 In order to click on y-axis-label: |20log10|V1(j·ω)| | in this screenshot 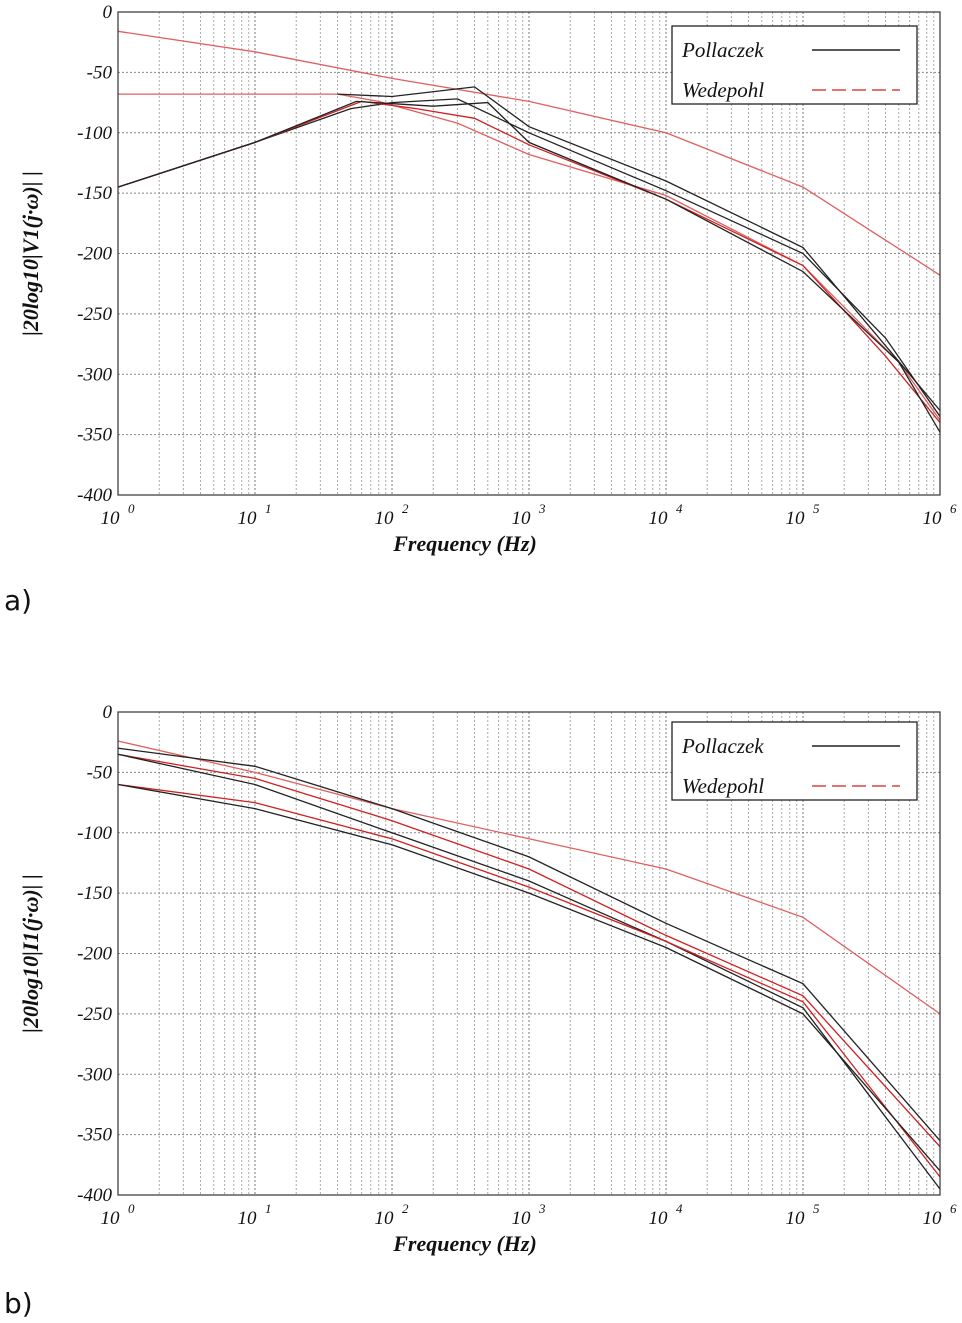, I will do `click(30, 253)`.